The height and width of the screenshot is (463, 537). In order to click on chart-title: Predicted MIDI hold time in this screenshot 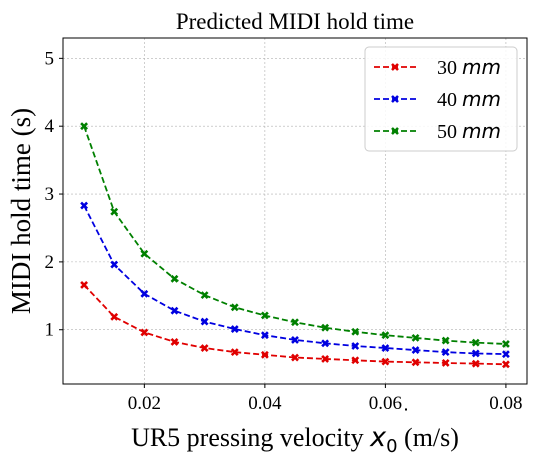, I will do `click(295, 21)`.